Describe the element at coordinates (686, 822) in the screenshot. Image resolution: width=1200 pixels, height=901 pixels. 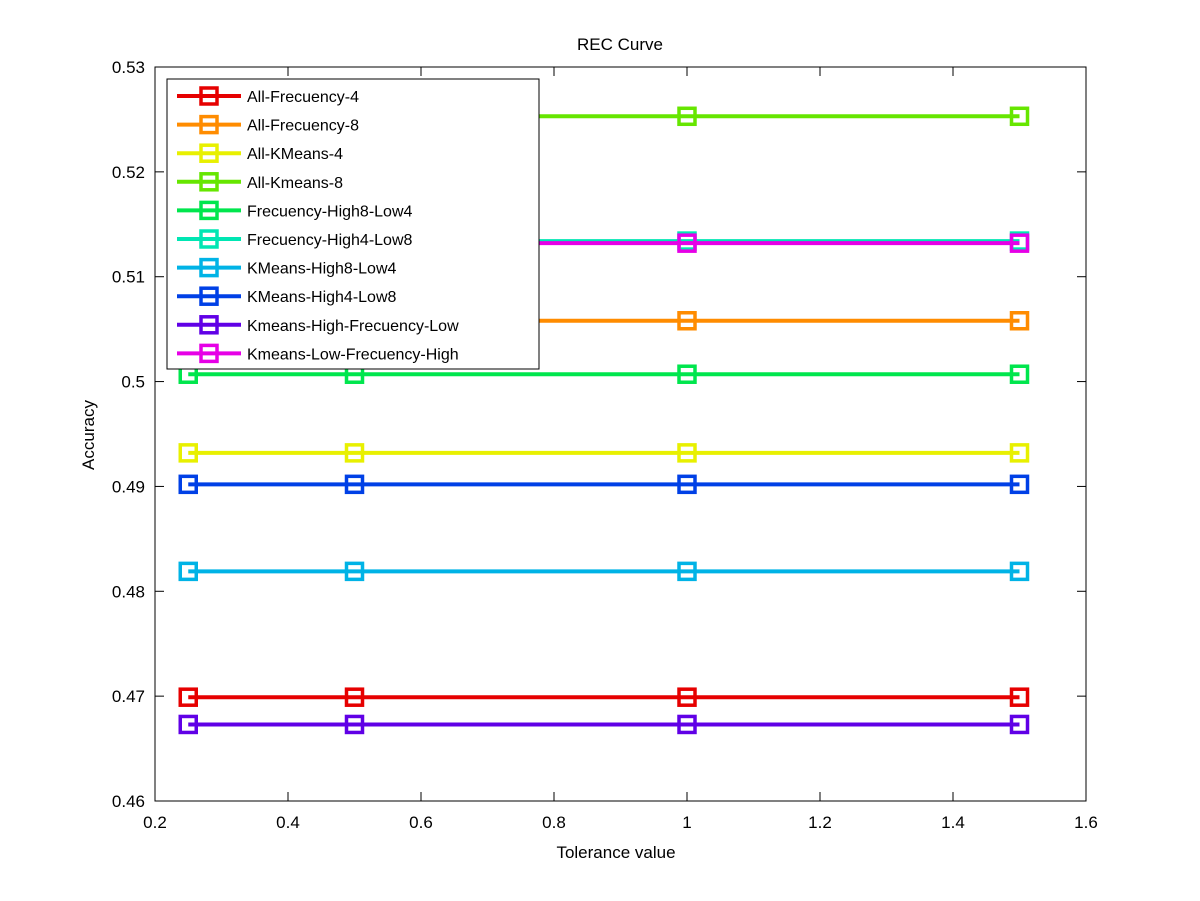
I see `x-tick-label: 1` at that location.